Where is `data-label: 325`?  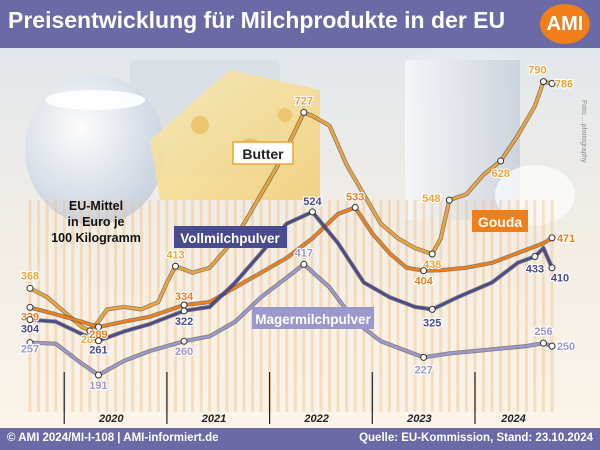 data-label: 325 is located at coordinates (432, 323).